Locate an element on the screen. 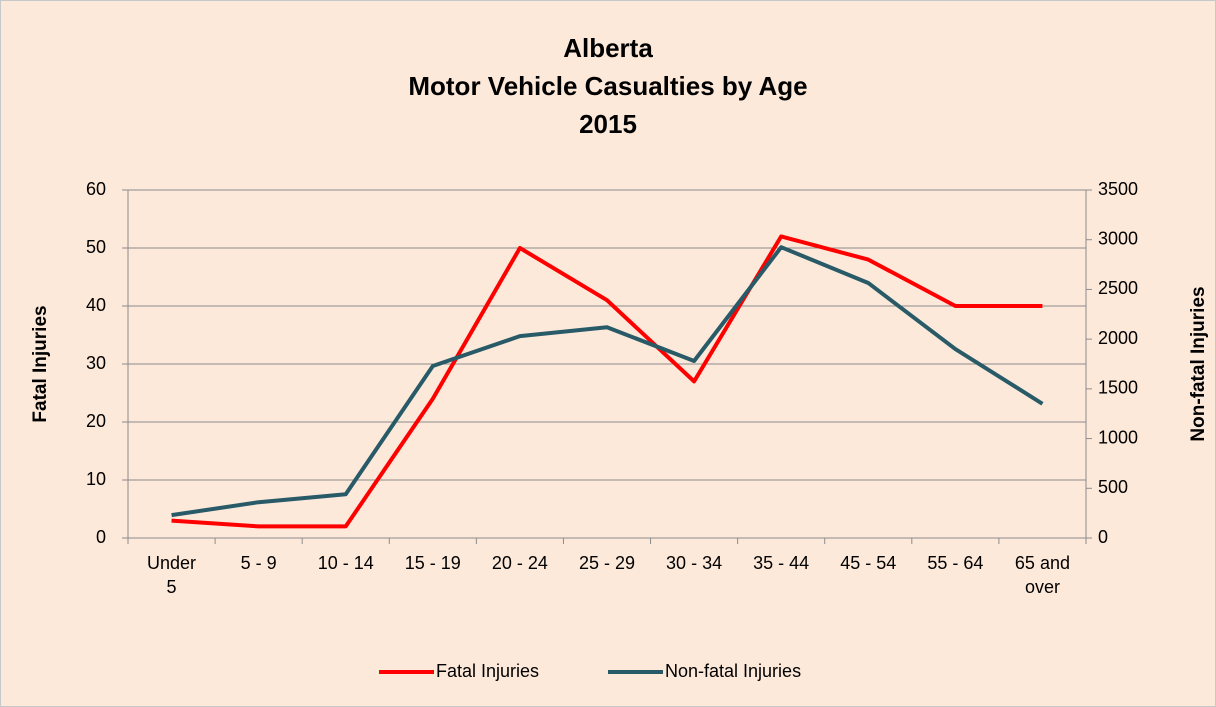  y-tick-label: 50 is located at coordinates (96, 247).